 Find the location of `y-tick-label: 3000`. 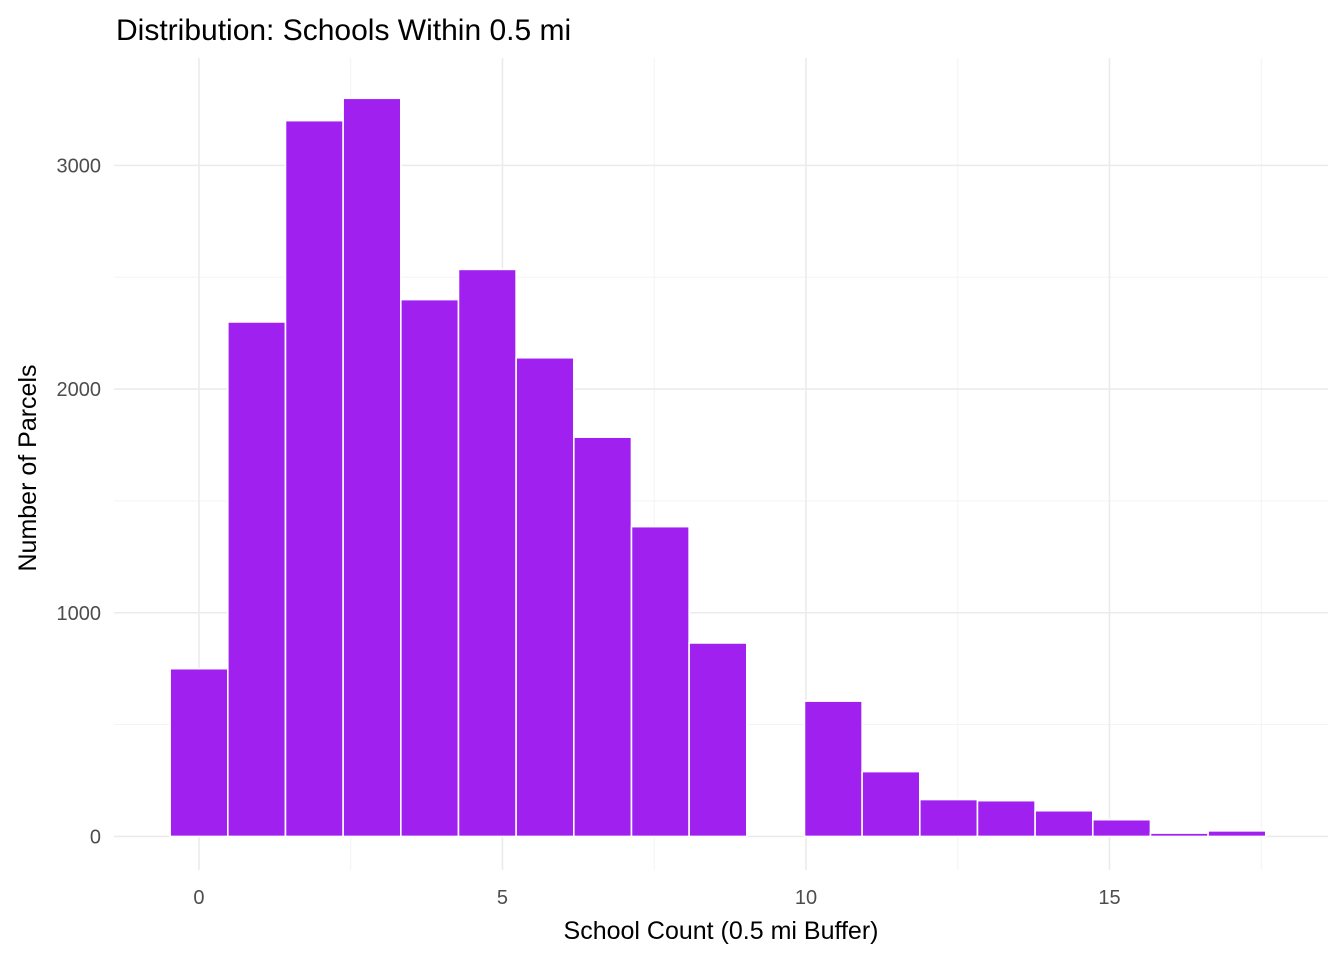

y-tick-label: 3000 is located at coordinates (79, 166).